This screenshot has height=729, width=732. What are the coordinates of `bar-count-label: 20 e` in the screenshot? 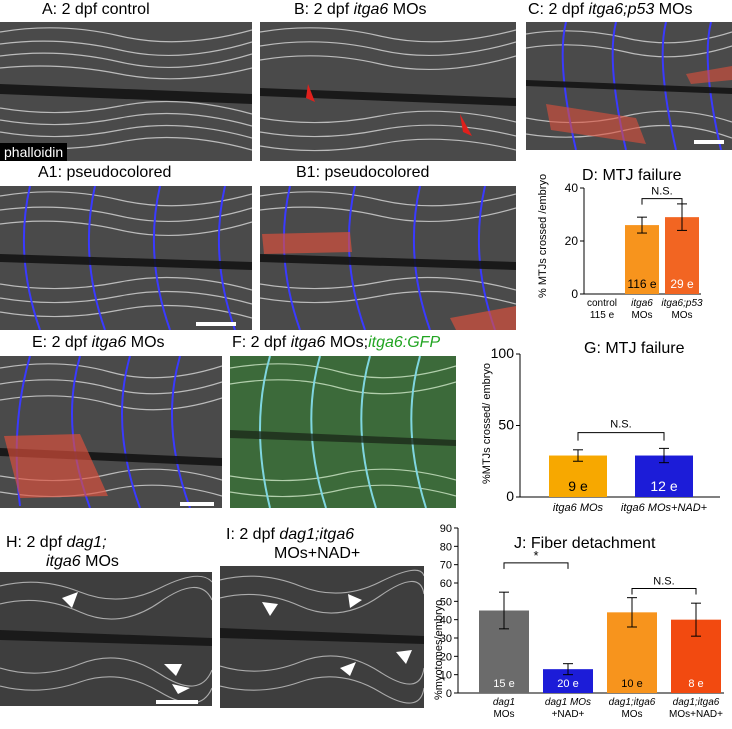 It's located at (567, 684).